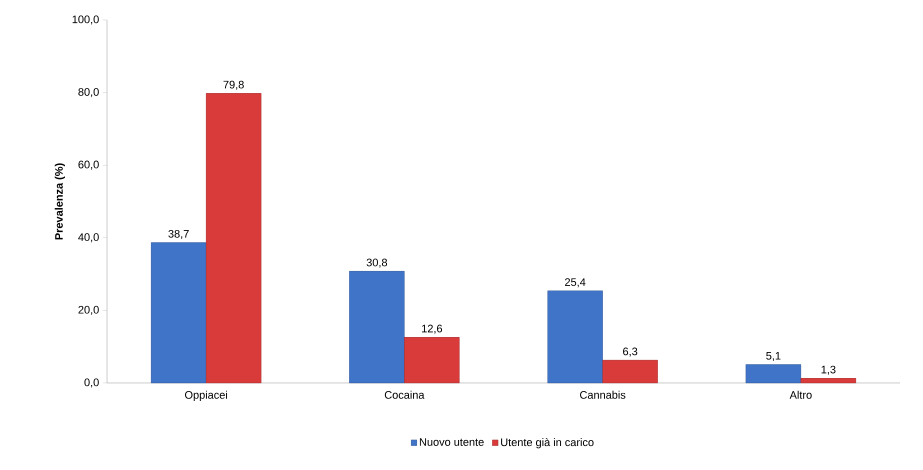 Image resolution: width=923 pixels, height=470 pixels. I want to click on y-tick-label: 40,0, so click(88, 237).